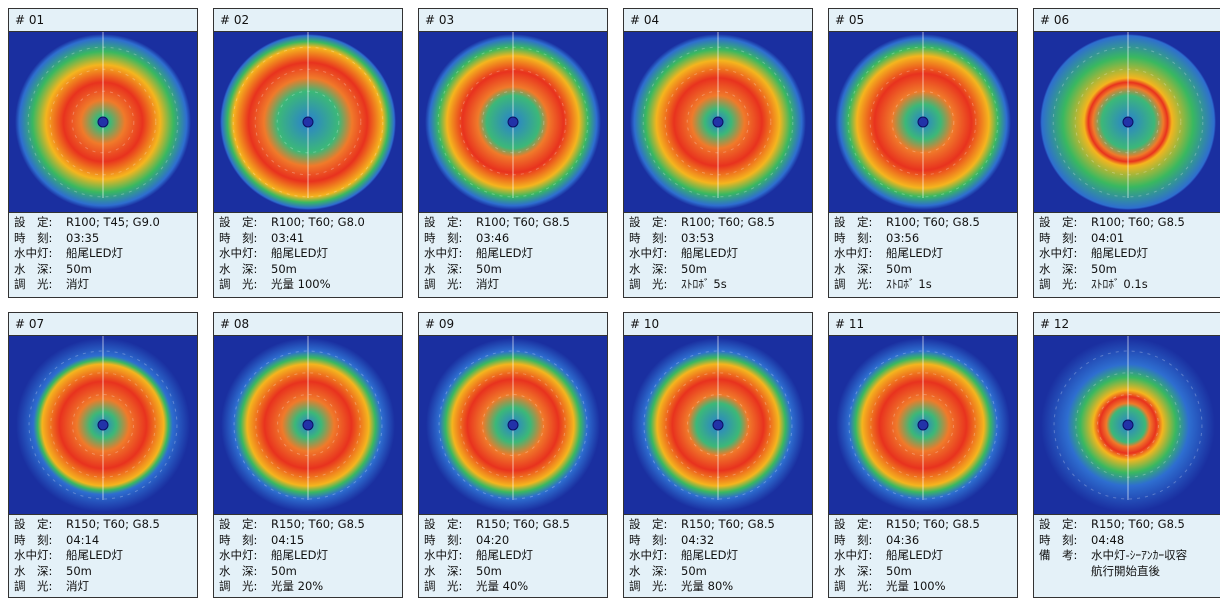 The image size is (1220, 598). What do you see at coordinates (1125, 570) in the screenshot?
I see `info-value: 航行開始直後` at bounding box center [1125, 570].